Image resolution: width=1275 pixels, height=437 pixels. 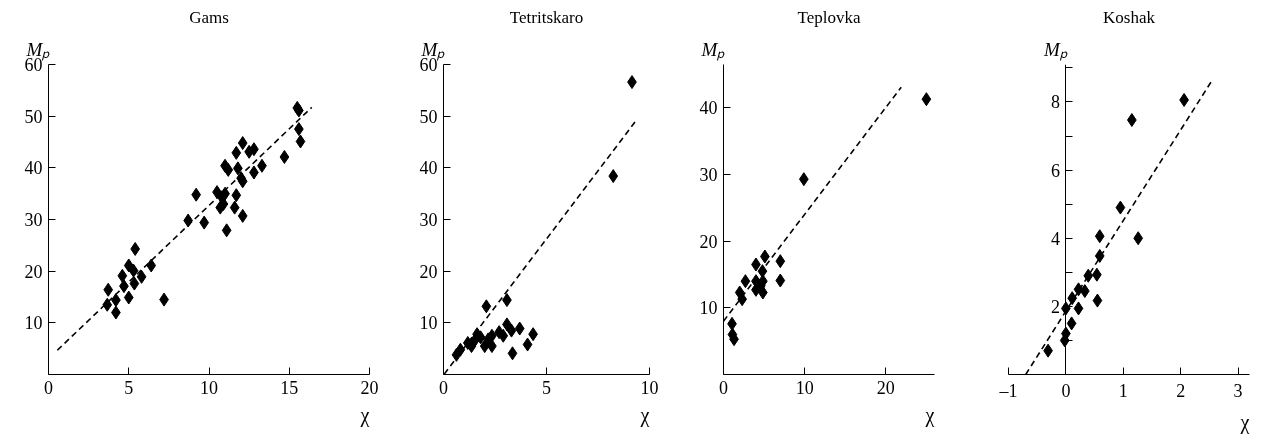 I want to click on x-tick-label: 2, so click(x=1181, y=390).